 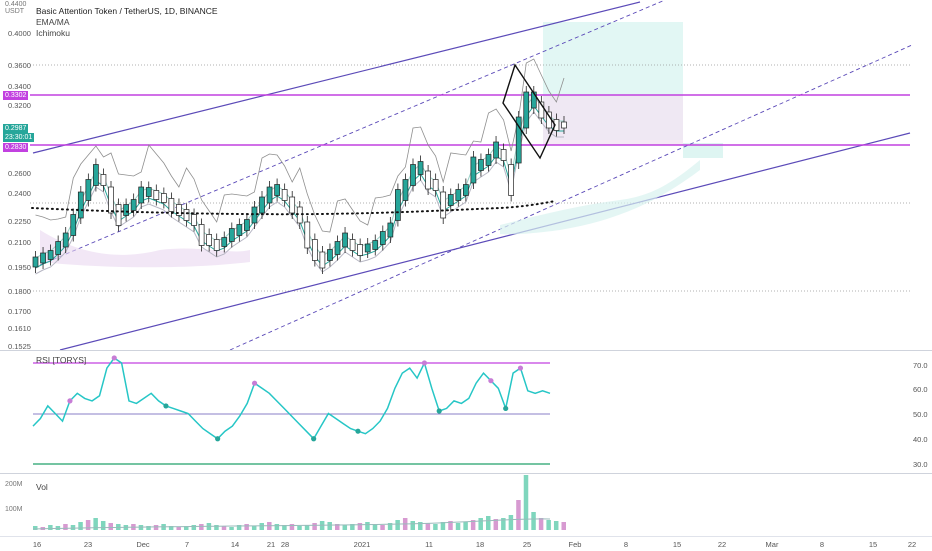 What do you see at coordinates (920, 464) in the screenshot?
I see `rsi-tick-label: 30.0` at bounding box center [920, 464].